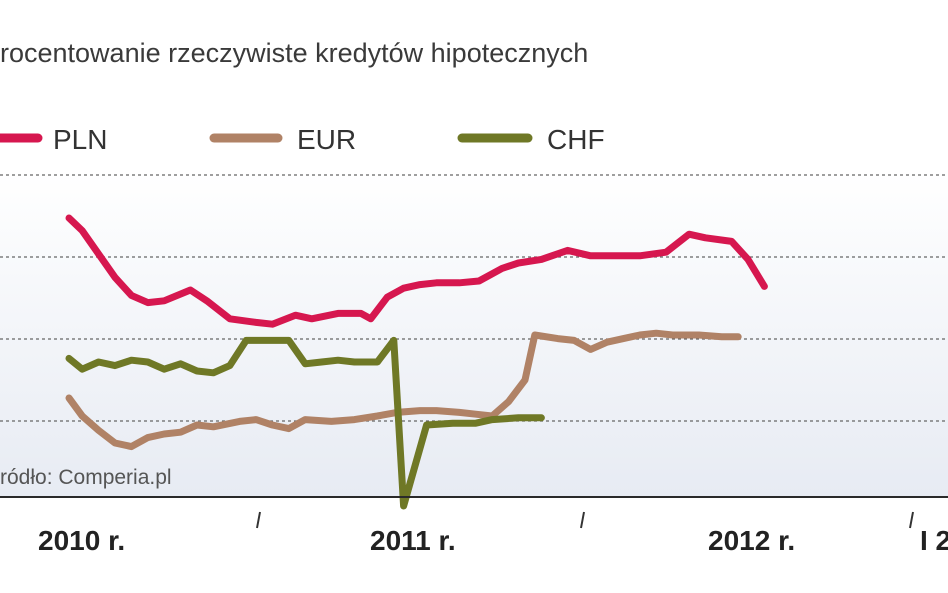 Image resolution: width=948 pixels, height=593 pixels. Describe the element at coordinates (80, 139) in the screenshot. I see `legend-label-pln: PLN` at that location.